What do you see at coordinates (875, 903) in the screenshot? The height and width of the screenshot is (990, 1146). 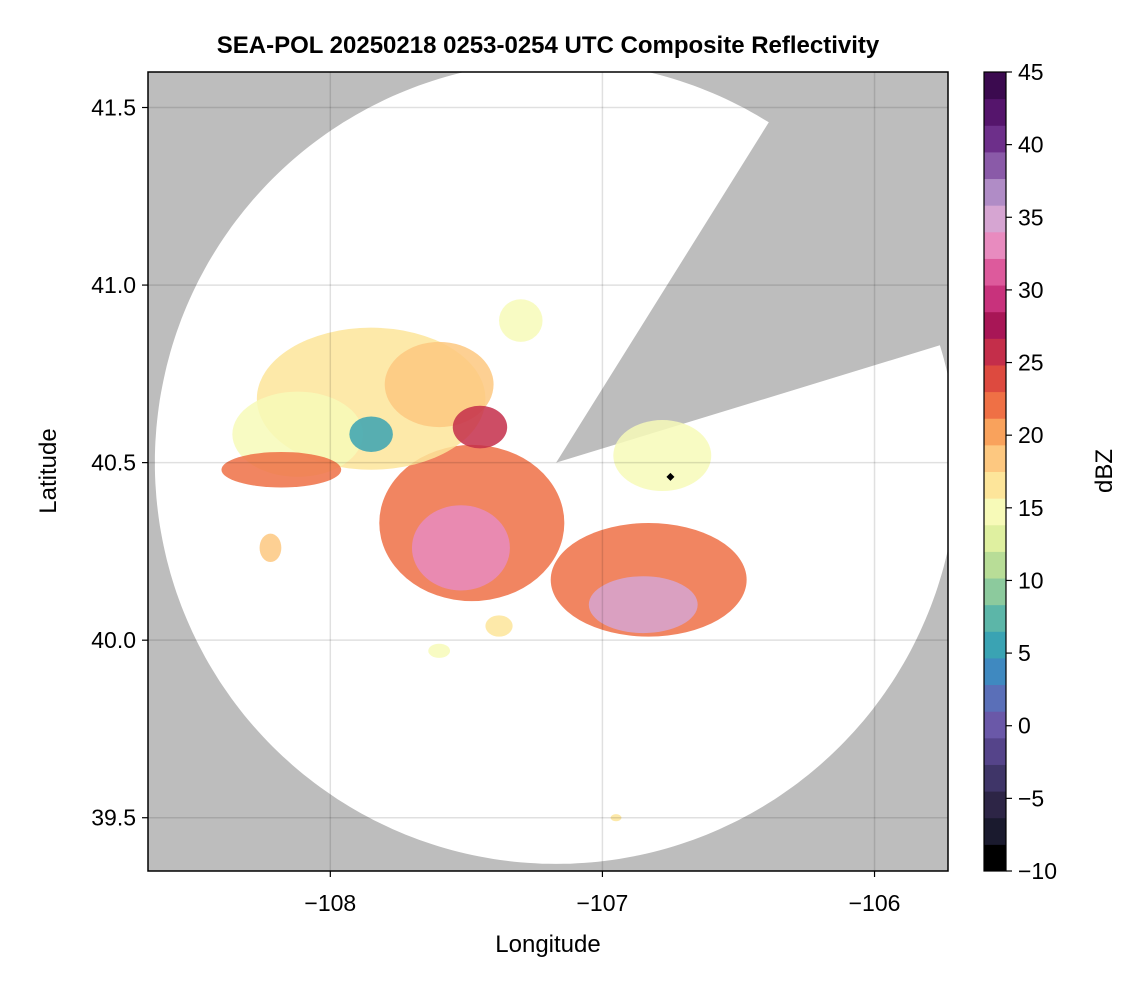 I see `x-tick-label: −106` at bounding box center [875, 903].